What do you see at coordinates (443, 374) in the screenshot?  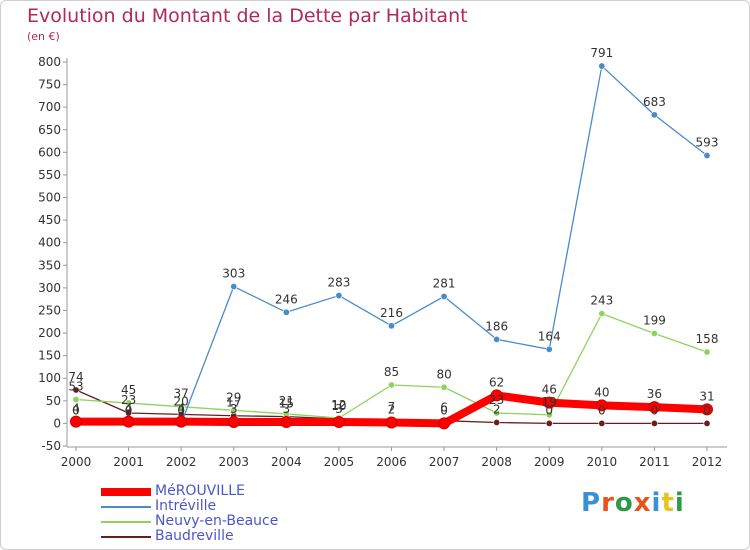 I see `data-label: 80` at bounding box center [443, 374].